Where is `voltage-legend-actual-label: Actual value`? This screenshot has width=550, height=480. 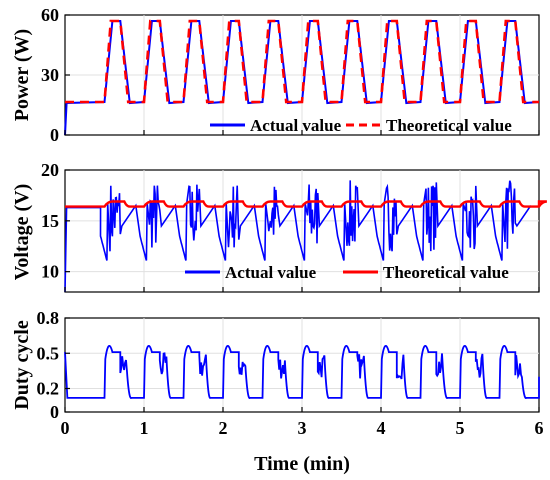 voltage-legend-actual-label: Actual value is located at coordinates (271, 272).